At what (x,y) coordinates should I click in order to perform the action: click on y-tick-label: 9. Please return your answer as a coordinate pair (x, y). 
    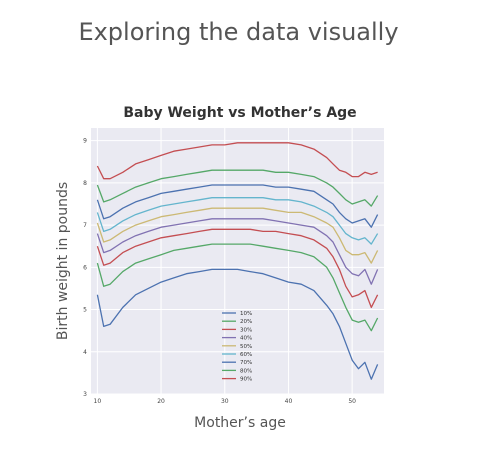
    Looking at the image, I should click on (85, 141).